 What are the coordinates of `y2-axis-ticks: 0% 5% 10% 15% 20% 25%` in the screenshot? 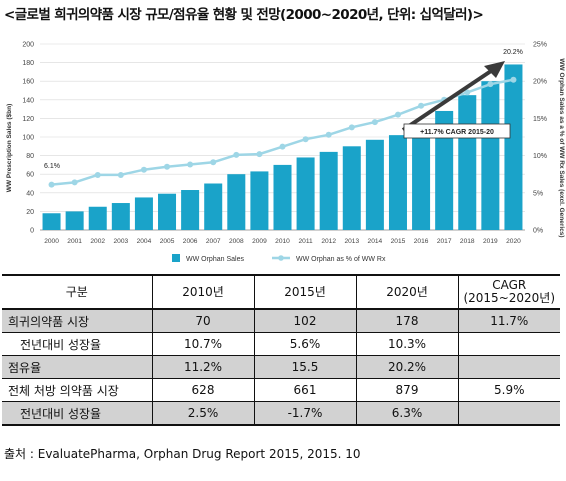 It's located at (540, 138).